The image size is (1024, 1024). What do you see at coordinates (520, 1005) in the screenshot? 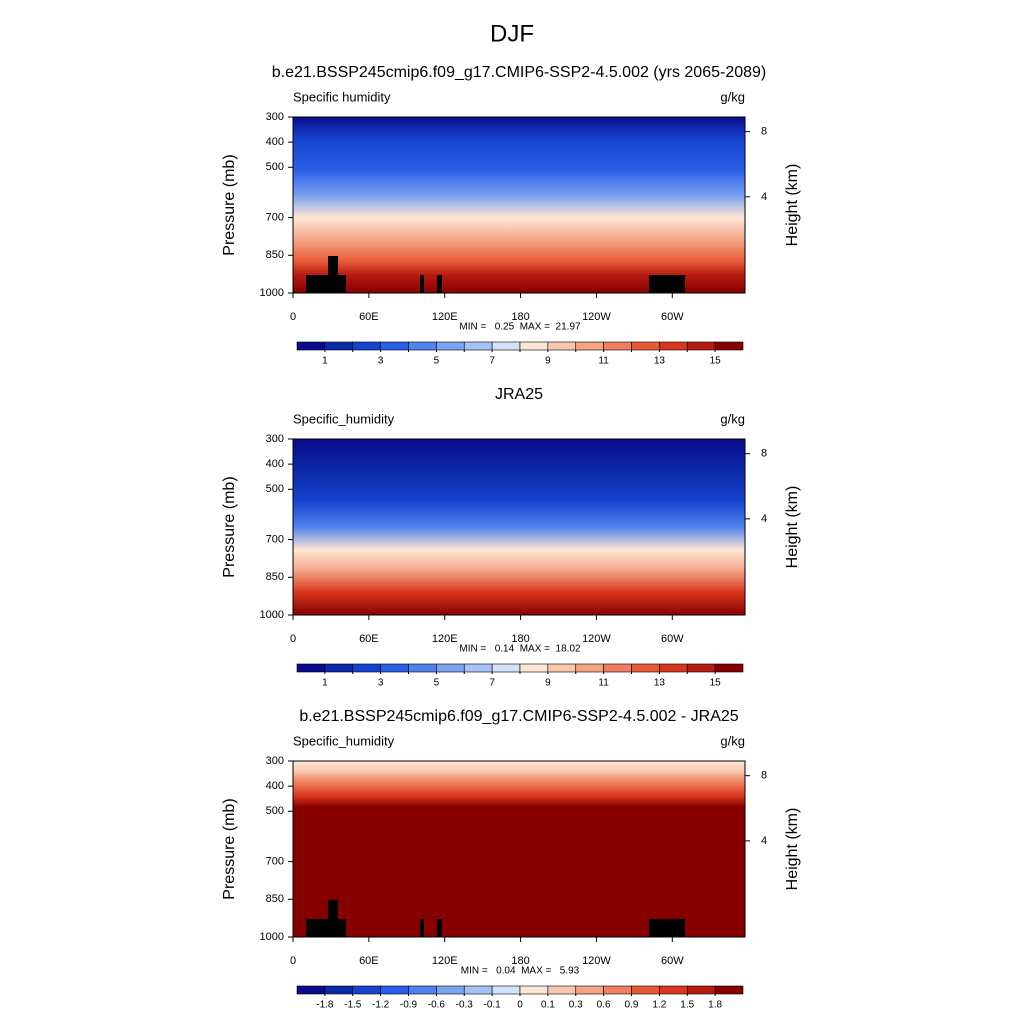
I see `colorbar-label: 0` at bounding box center [520, 1005].